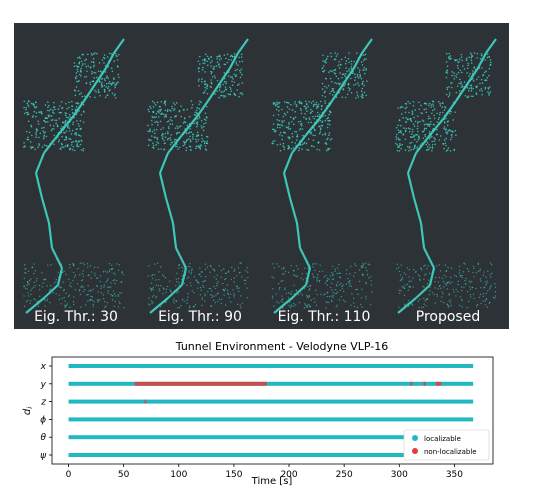  What do you see at coordinates (272, 481) in the screenshot?
I see `x-axis-label: Time [s]` at bounding box center [272, 481].